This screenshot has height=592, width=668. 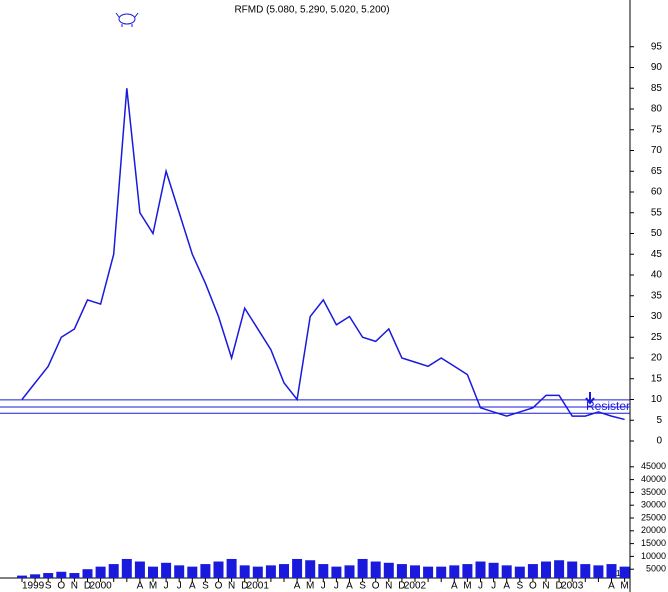 What do you see at coordinates (311, 10) in the screenshot?
I see `chart-title: RFMD (5.080, 5.290, 5.020, 5.200)` at bounding box center [311, 10].